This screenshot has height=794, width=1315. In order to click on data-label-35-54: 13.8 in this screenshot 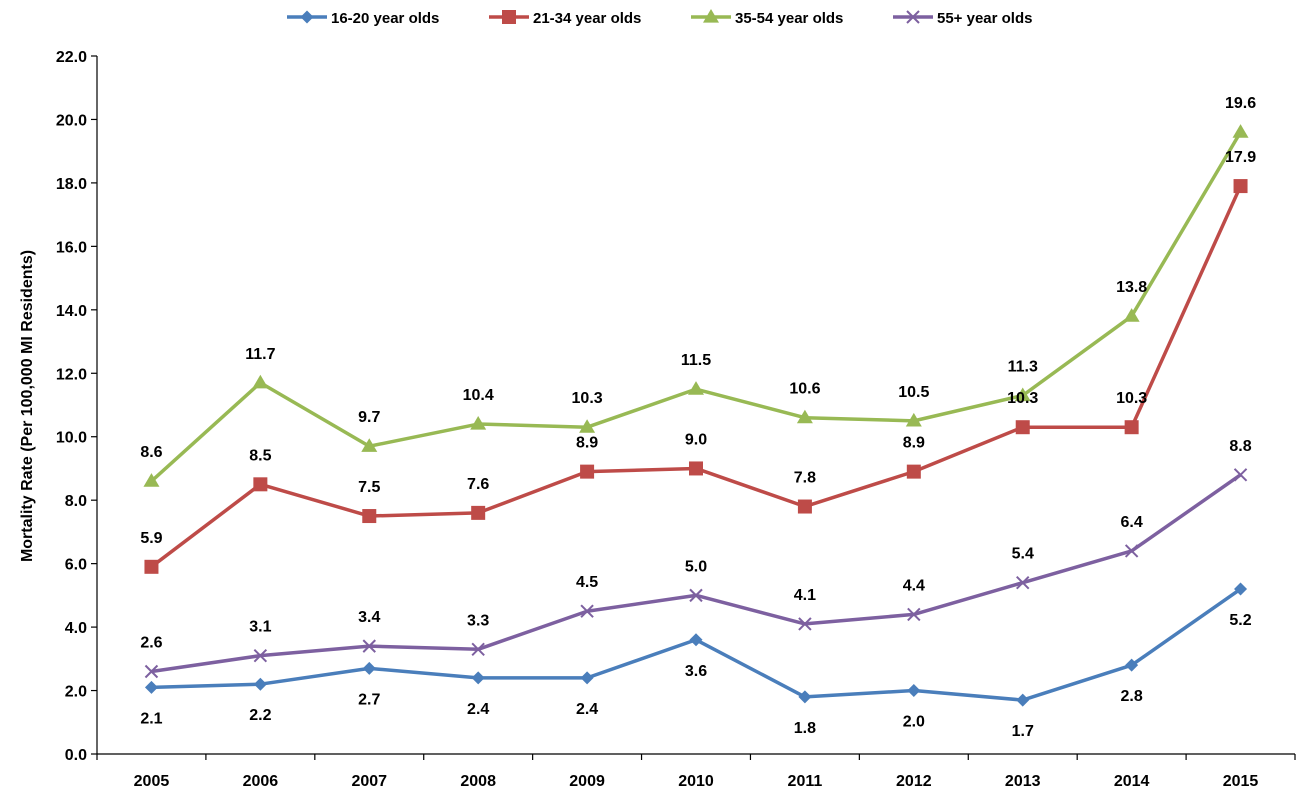, I will do `click(1131, 287)`.